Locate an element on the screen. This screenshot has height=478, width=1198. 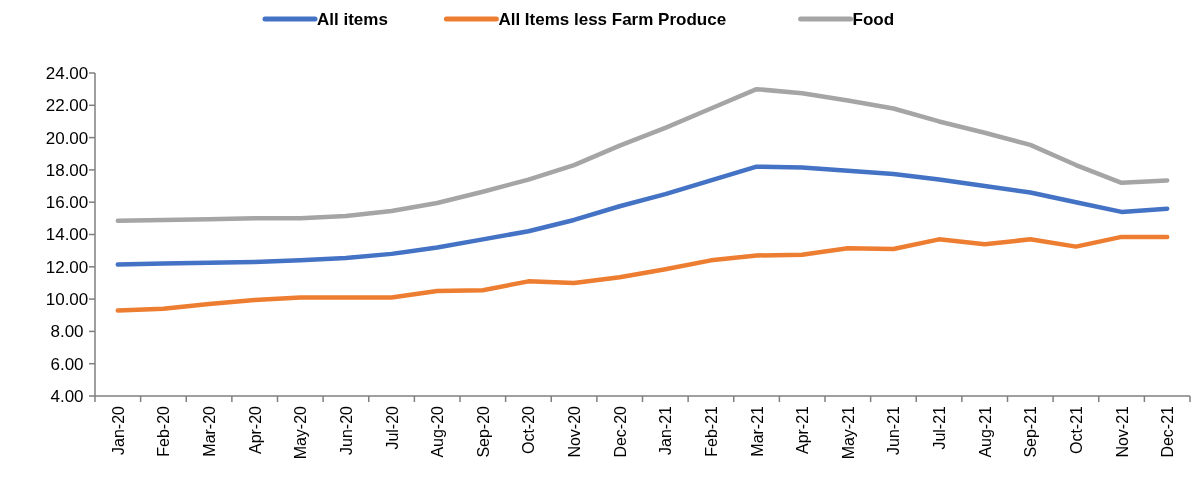
legend-label: All items is located at coordinates (352, 19).